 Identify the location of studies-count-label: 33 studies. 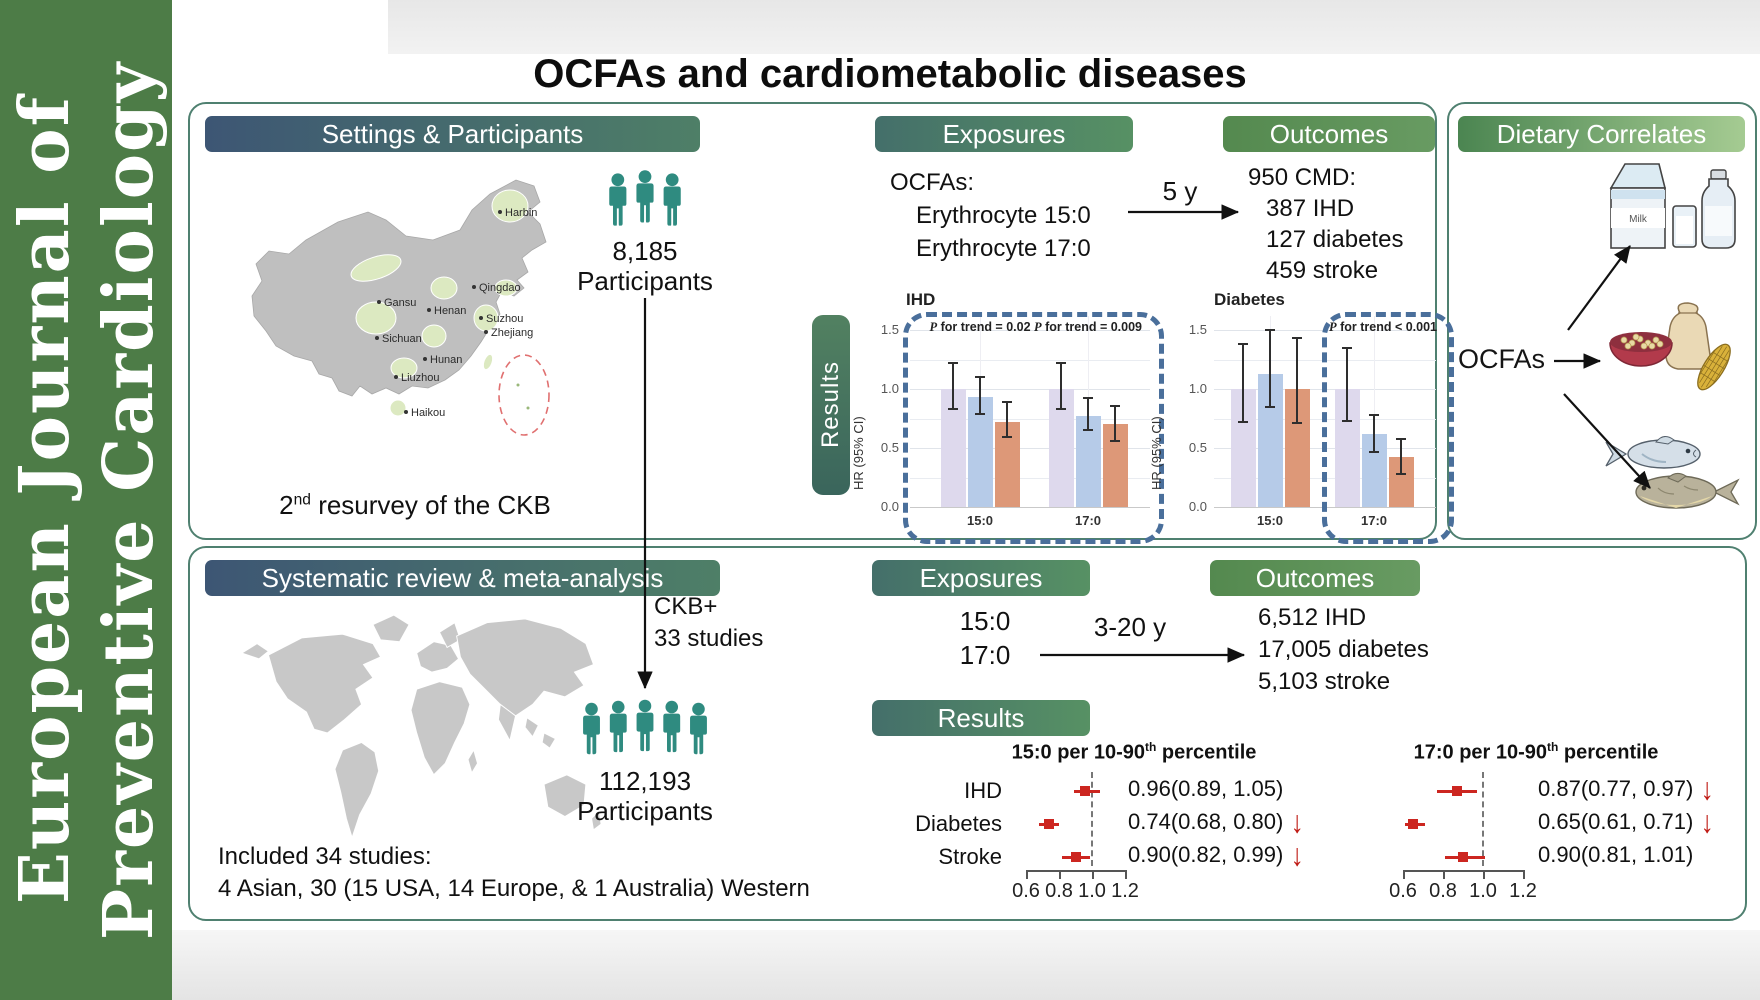
(709, 638).